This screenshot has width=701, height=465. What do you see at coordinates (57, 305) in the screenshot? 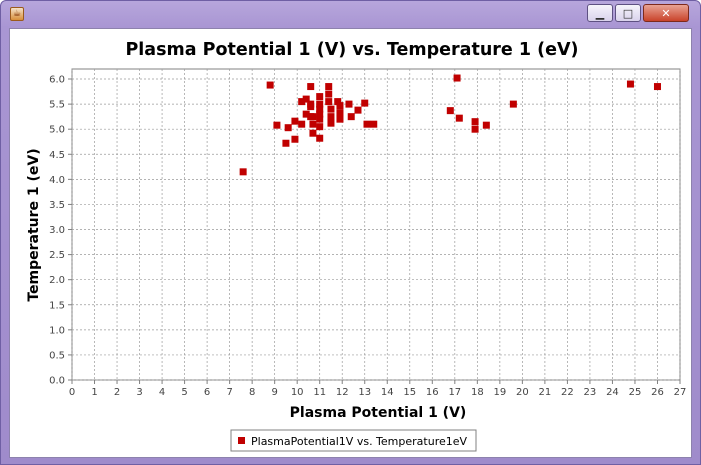
I see `y-tick-label: 1.5` at bounding box center [57, 305].